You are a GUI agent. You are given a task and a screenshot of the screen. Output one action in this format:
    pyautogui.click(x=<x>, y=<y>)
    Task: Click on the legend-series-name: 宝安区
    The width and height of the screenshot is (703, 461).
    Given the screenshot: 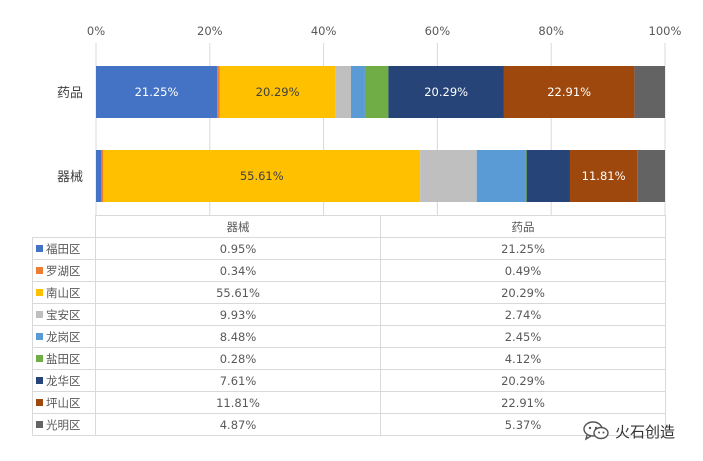 What is the action you would take?
    pyautogui.click(x=63, y=314)
    